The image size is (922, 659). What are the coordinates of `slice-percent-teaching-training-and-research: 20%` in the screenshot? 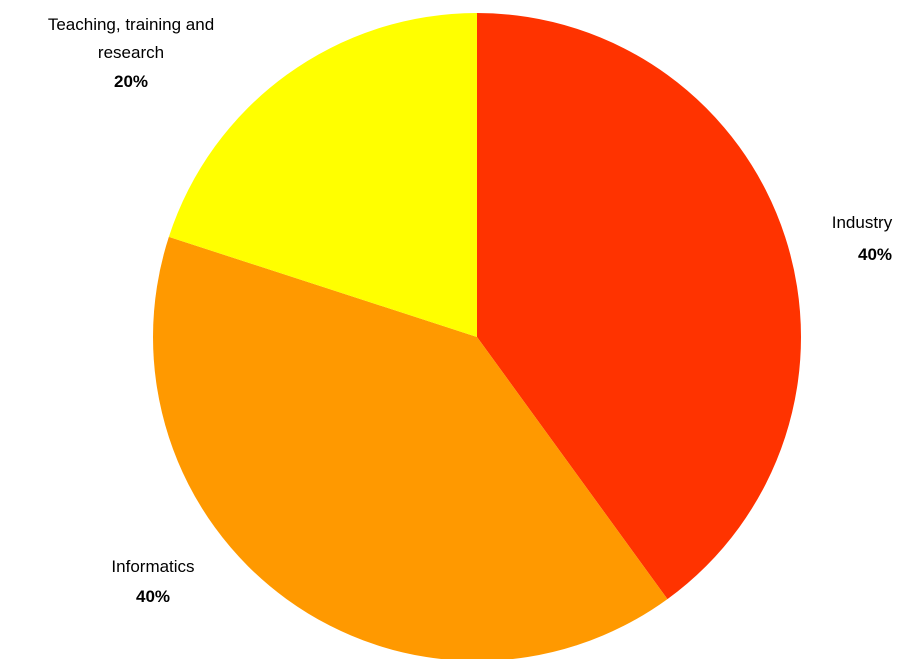 It's located at (131, 81).